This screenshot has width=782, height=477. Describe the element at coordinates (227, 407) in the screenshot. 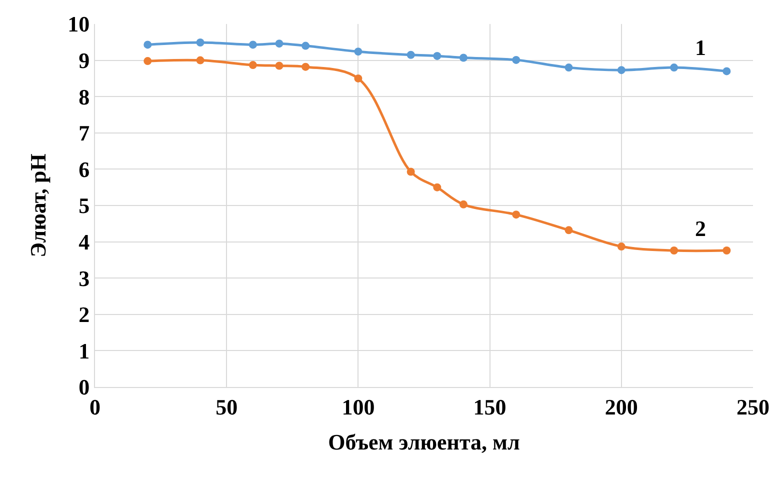

I see `x-tick-label: 50` at that location.